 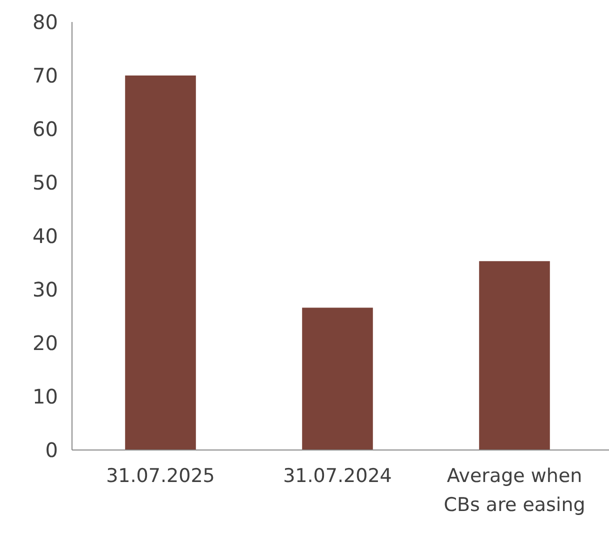 What do you see at coordinates (51, 450) in the screenshot?
I see `y-tick-label: 0` at bounding box center [51, 450].